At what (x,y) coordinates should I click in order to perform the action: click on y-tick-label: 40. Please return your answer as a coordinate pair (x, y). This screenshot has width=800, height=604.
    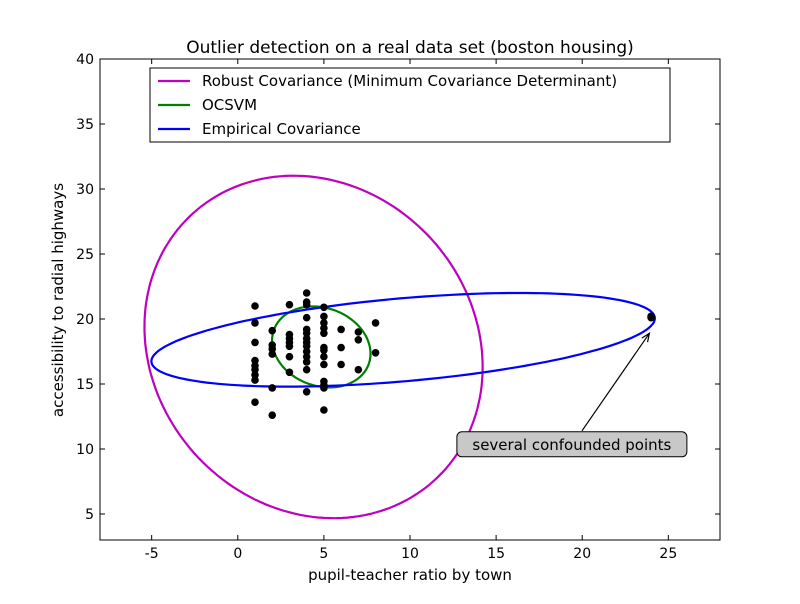
    Looking at the image, I should click on (85, 60).